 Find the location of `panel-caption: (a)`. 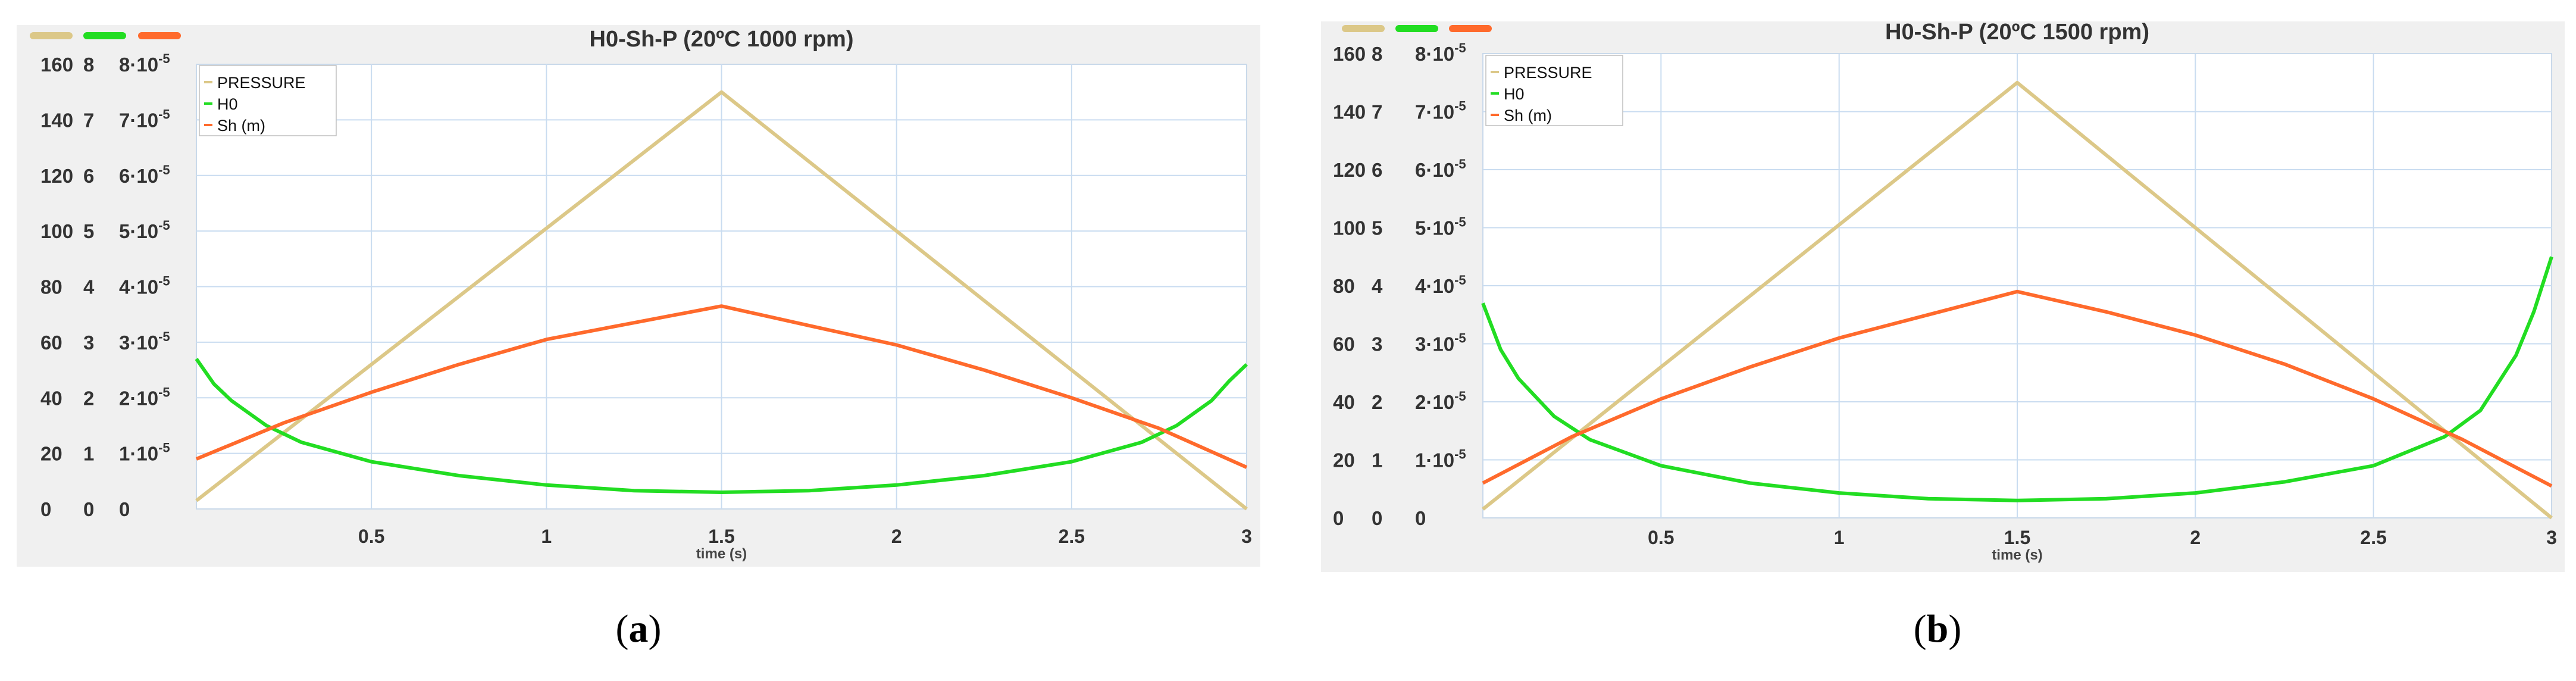

panel-caption: (a) is located at coordinates (639, 629).